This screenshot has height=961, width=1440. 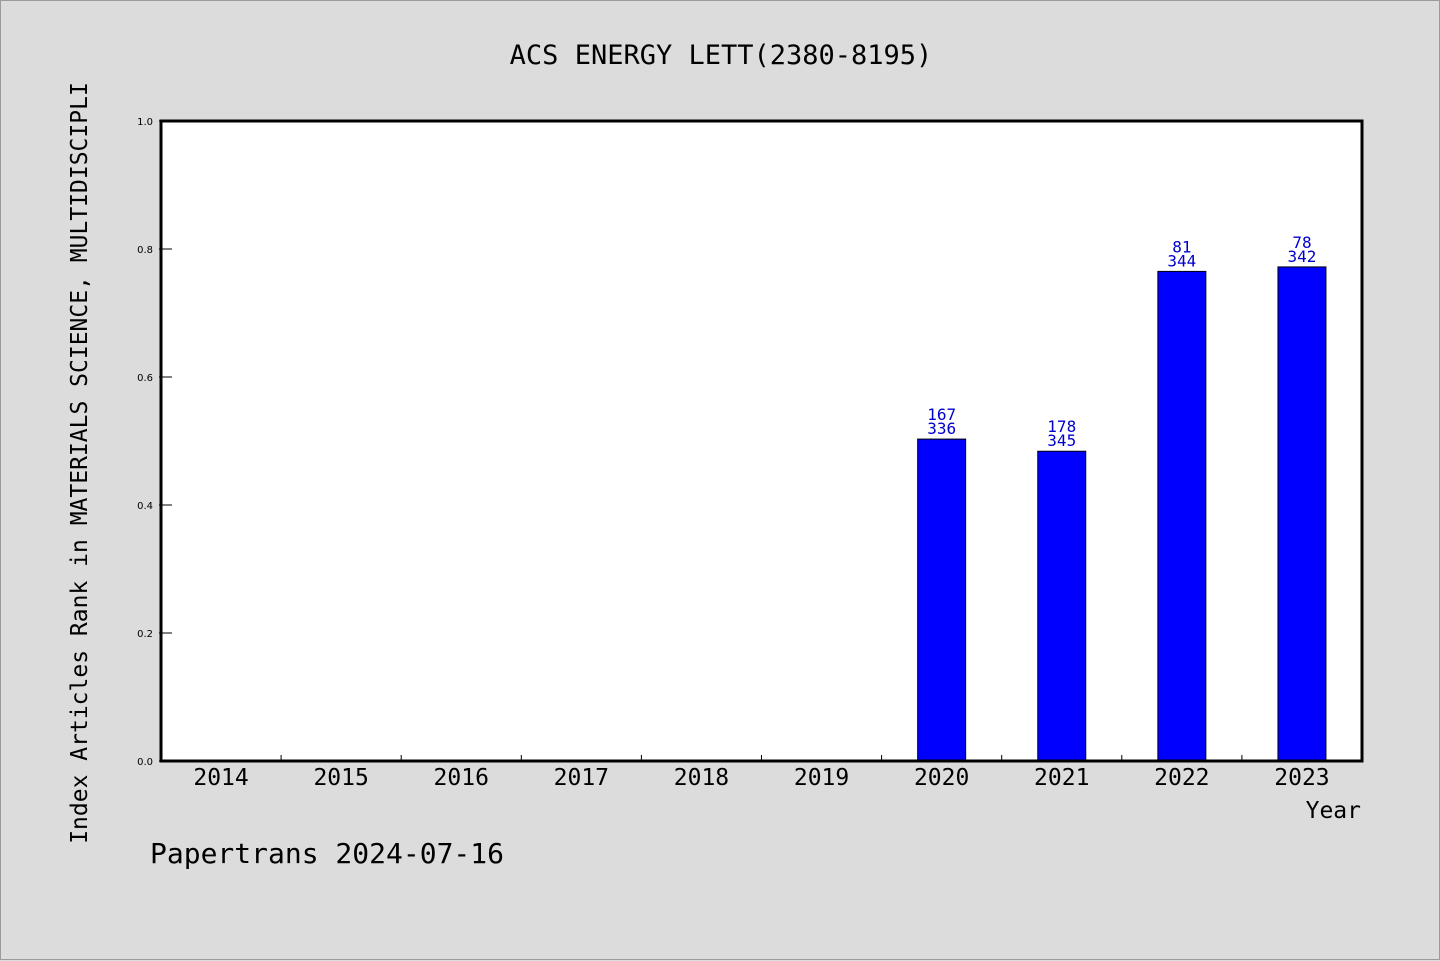 What do you see at coordinates (145, 634) in the screenshot?
I see `y-tick-label: 0.2` at bounding box center [145, 634].